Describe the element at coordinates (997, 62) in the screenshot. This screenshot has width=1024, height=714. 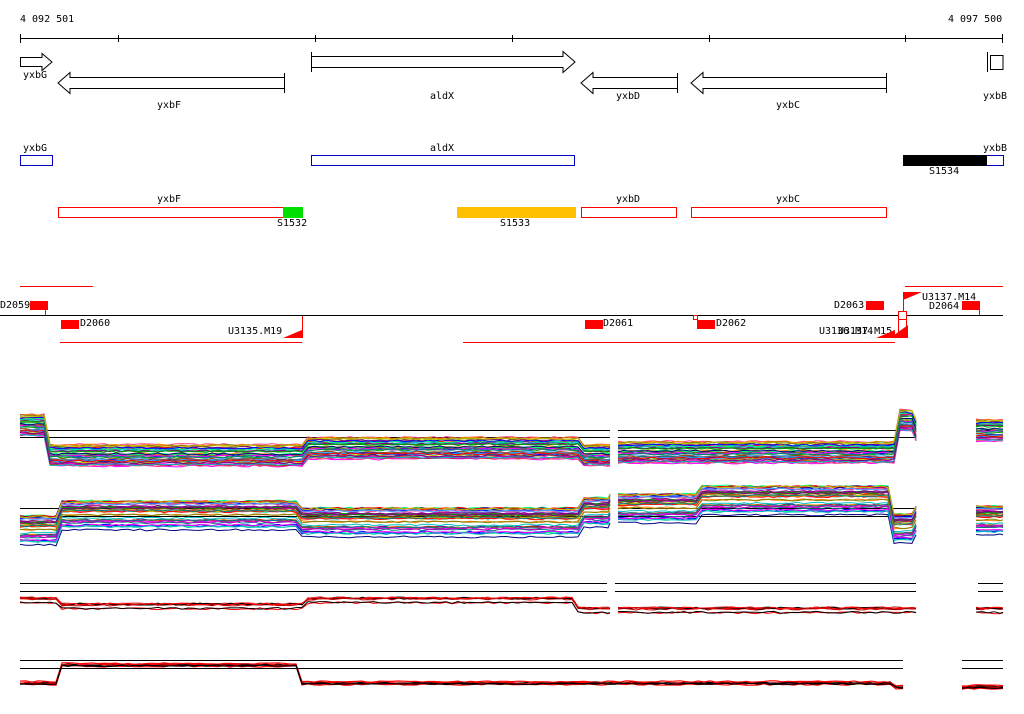
I see `gene-arrow-yxbB` at that location.